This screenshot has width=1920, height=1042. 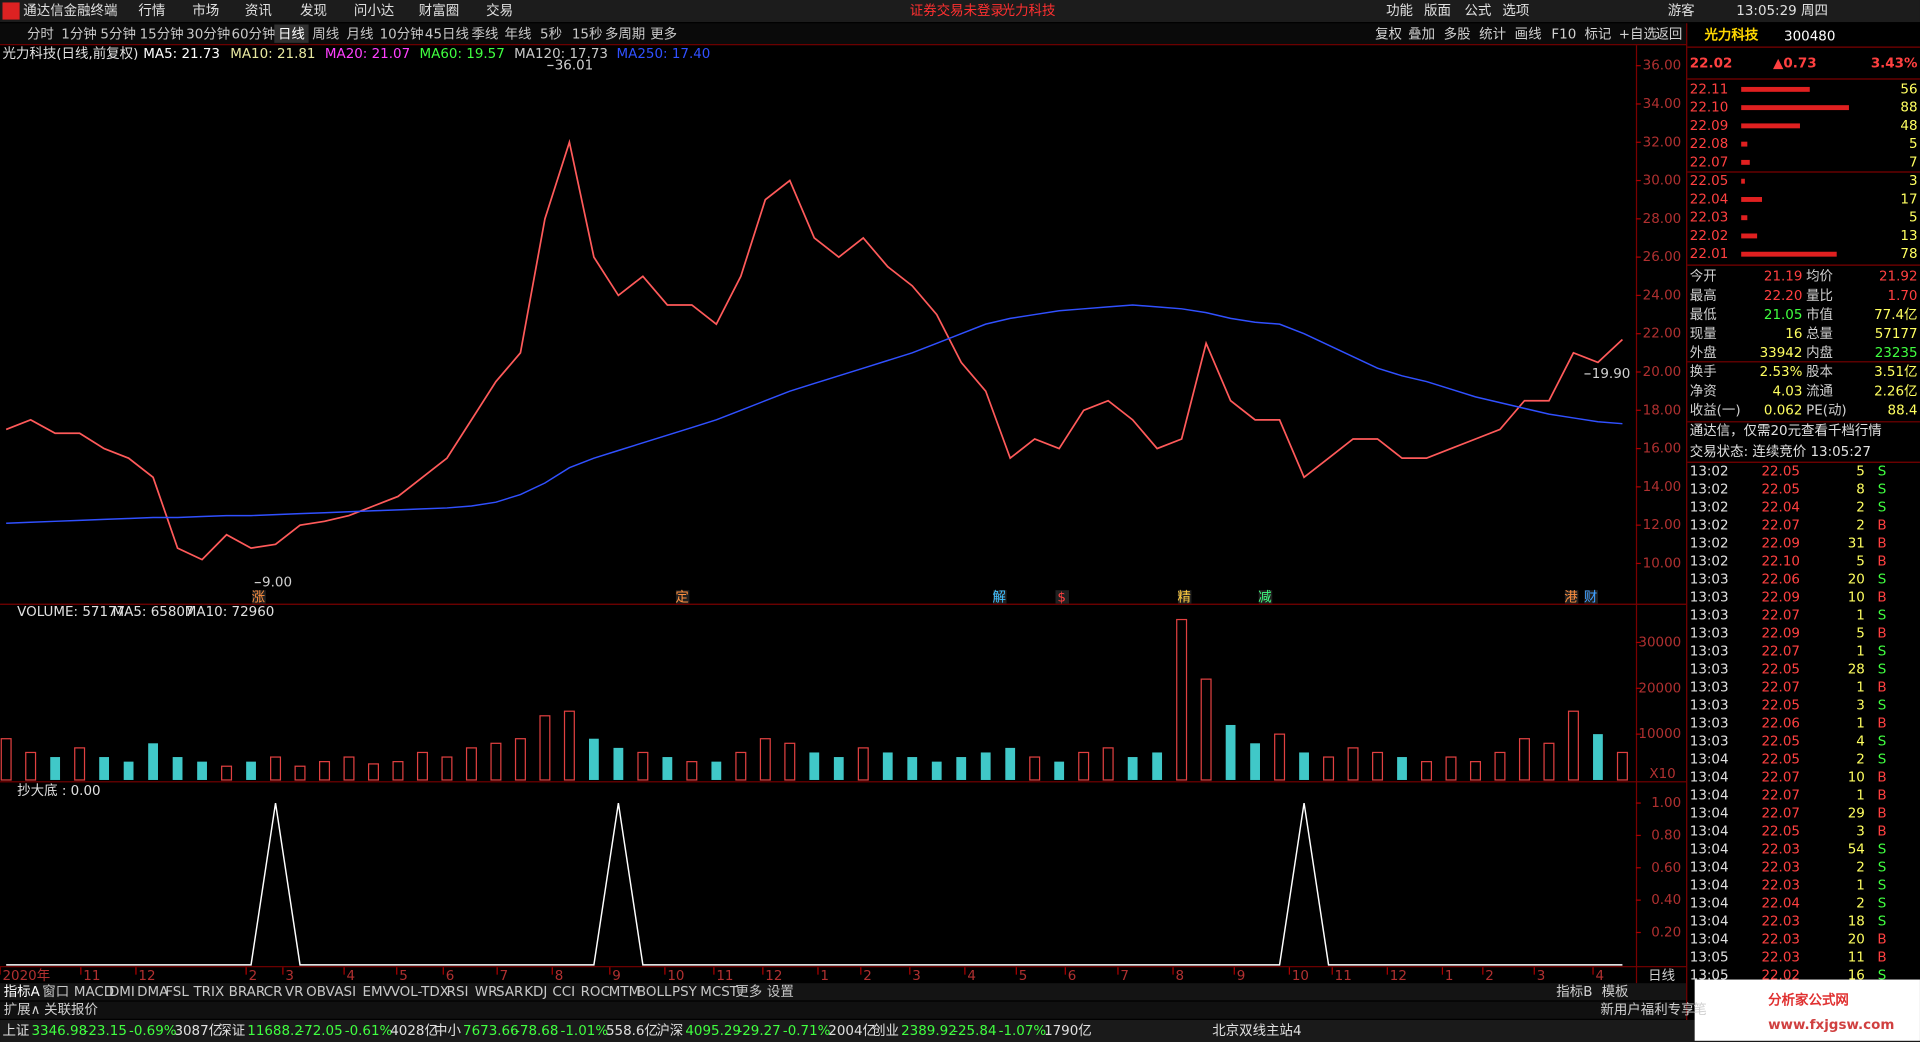 What do you see at coordinates (486, 992) in the screenshot?
I see `indicator-tab: WR` at bounding box center [486, 992].